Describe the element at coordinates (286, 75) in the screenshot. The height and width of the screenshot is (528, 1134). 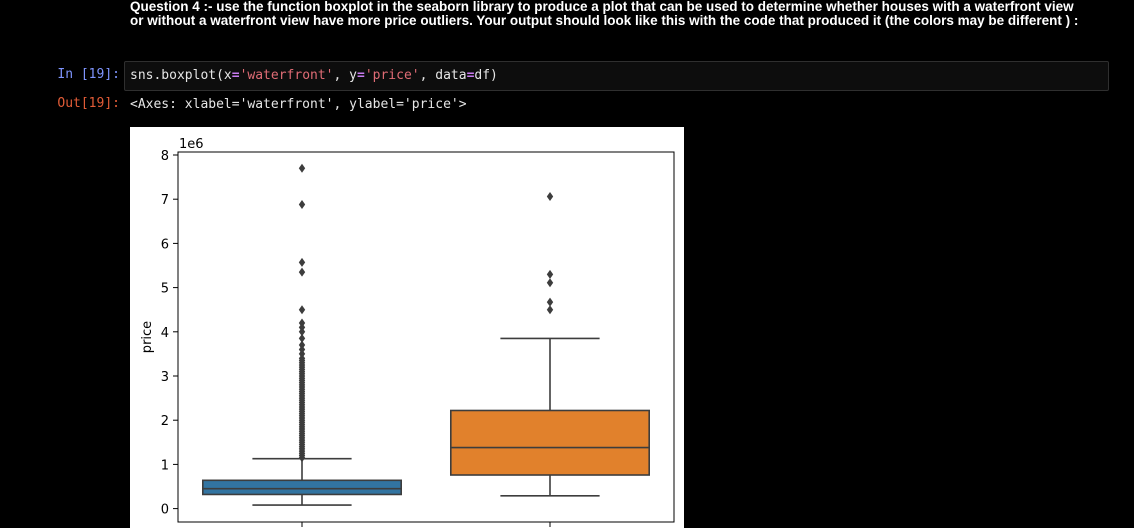
I see `code-token: 'waterfront'` at that location.